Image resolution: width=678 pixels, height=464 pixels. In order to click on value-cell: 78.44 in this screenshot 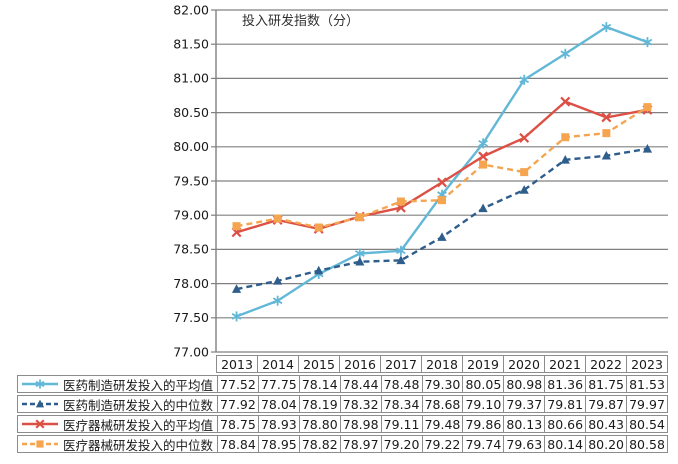, I will do `click(360, 384)`.